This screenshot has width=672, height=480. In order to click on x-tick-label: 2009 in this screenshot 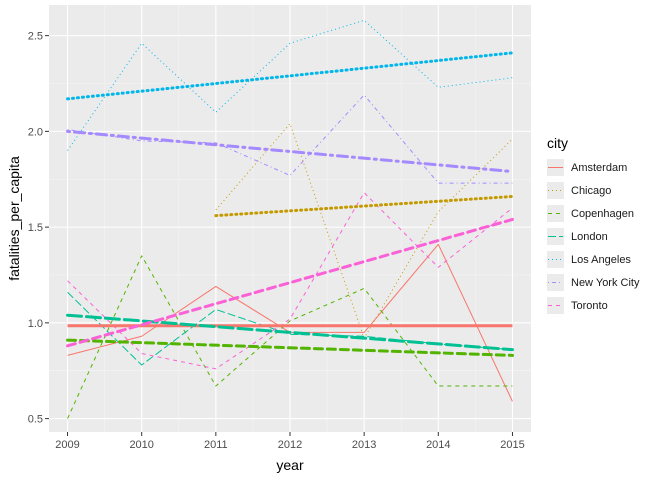, I will do `click(67, 445)`.